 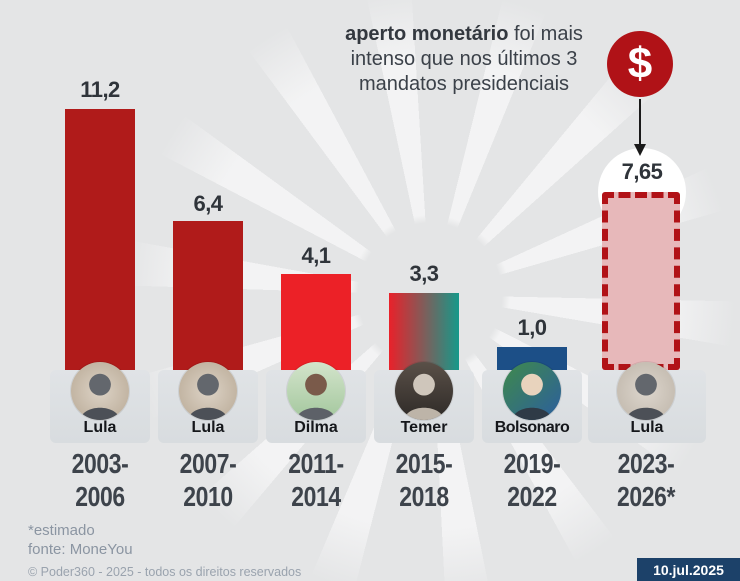 I want to click on term-label: 2023- 2026*, so click(x=646, y=480).